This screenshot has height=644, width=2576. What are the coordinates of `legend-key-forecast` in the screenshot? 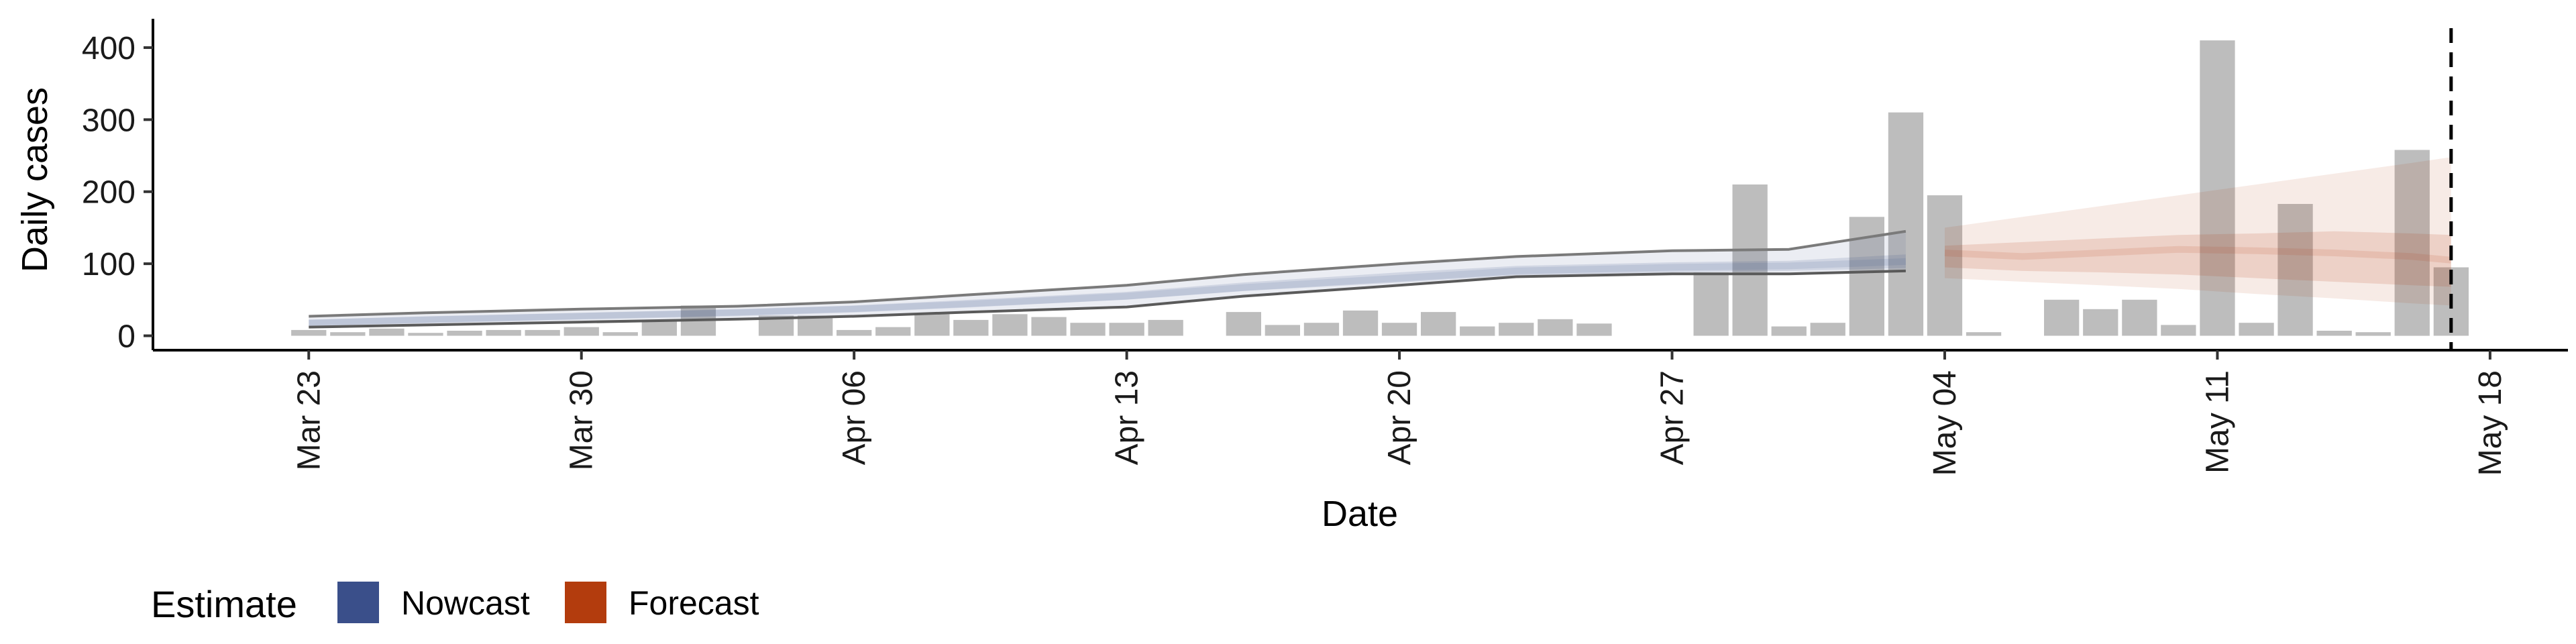 It's located at (585, 602).